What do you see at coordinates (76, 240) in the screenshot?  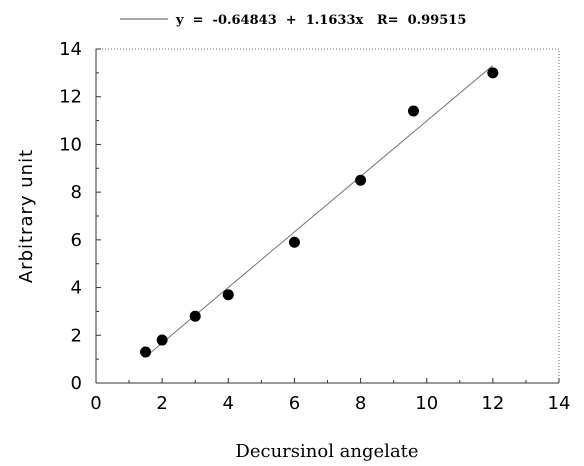 I see `y-tick-label: 6` at bounding box center [76, 240].